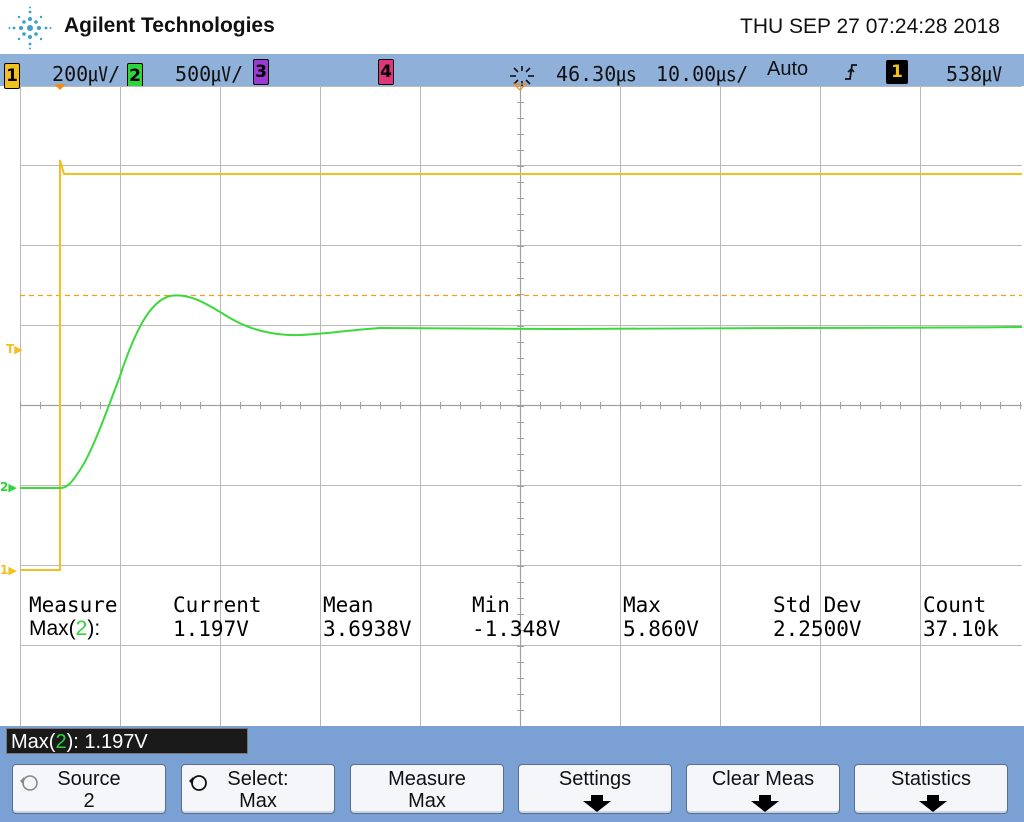 Image resolution: width=1024 pixels, height=822 pixels. I want to click on channel-1-setting: 1 200㎶/, so click(62, 73).